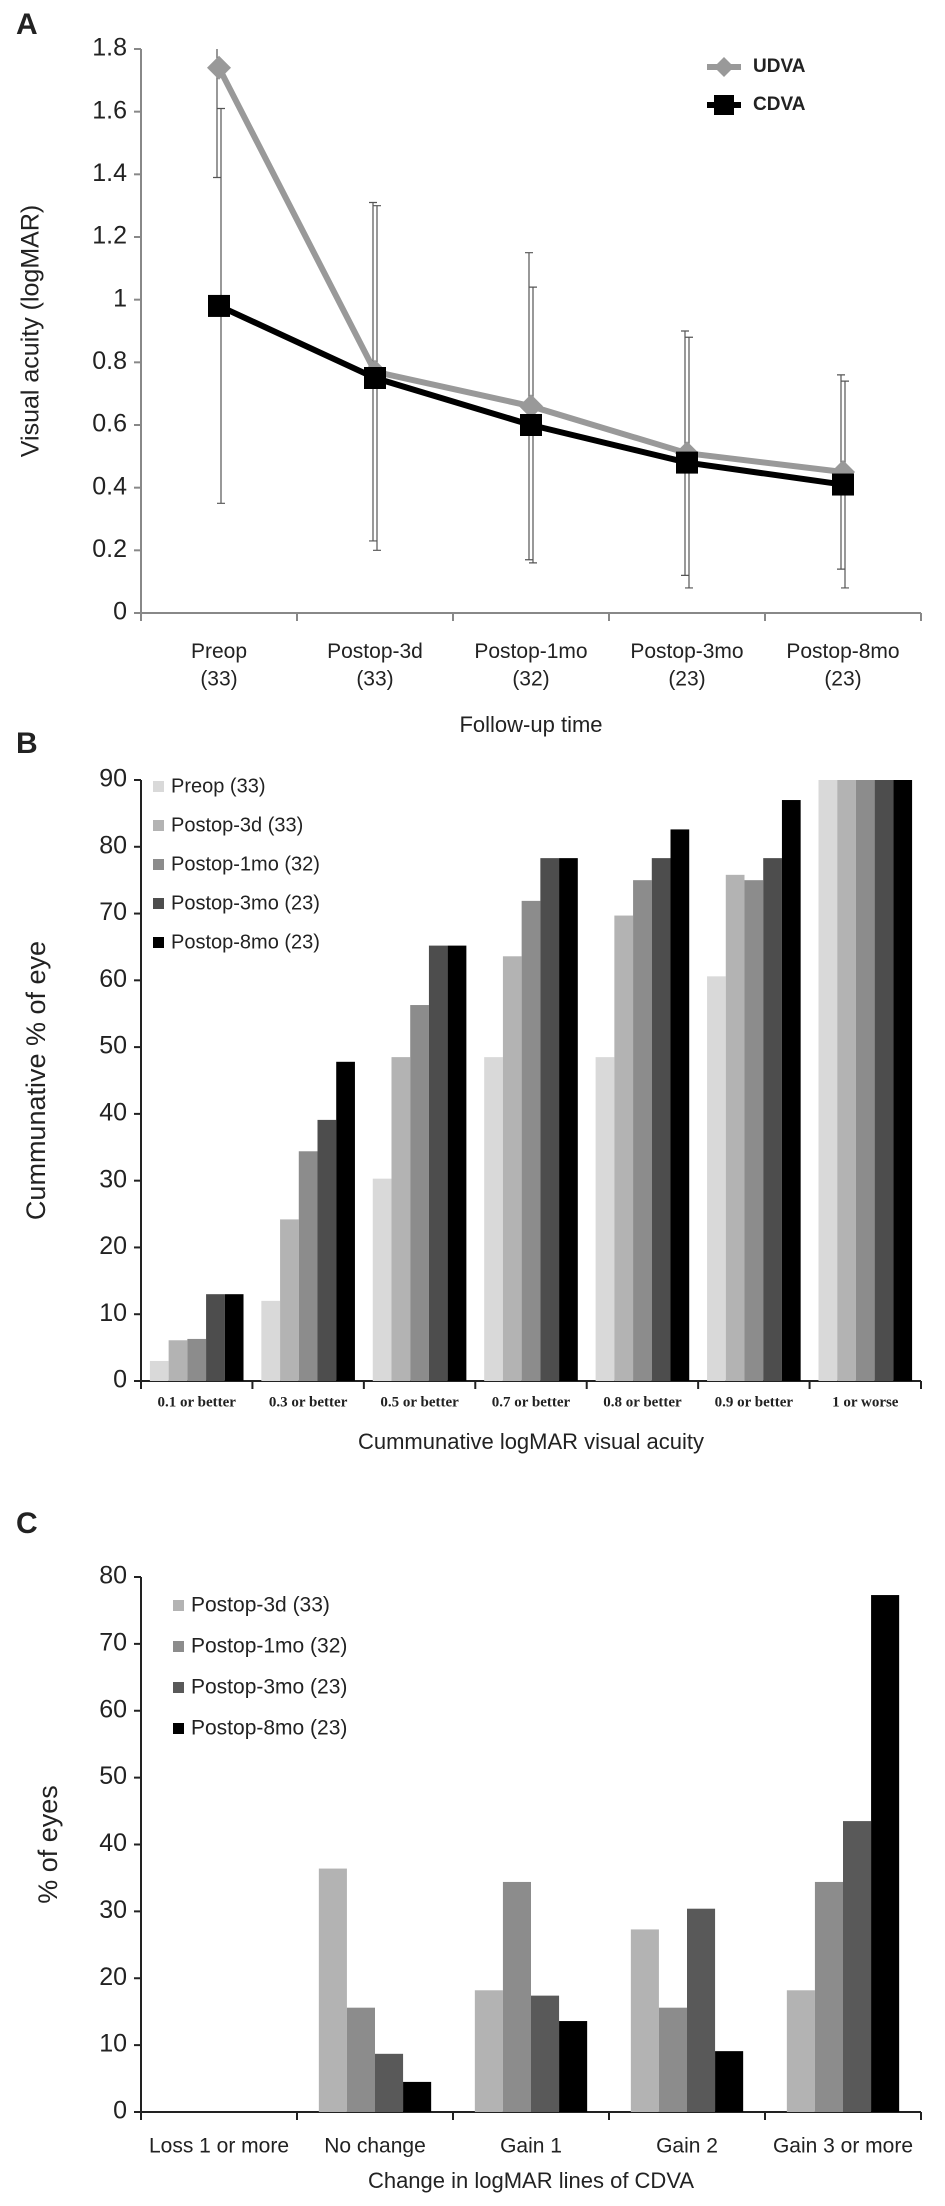 Image resolution: width=945 pixels, height=2206 pixels. What do you see at coordinates (779, 66) in the screenshot?
I see `legend-label: UDVA` at bounding box center [779, 66].